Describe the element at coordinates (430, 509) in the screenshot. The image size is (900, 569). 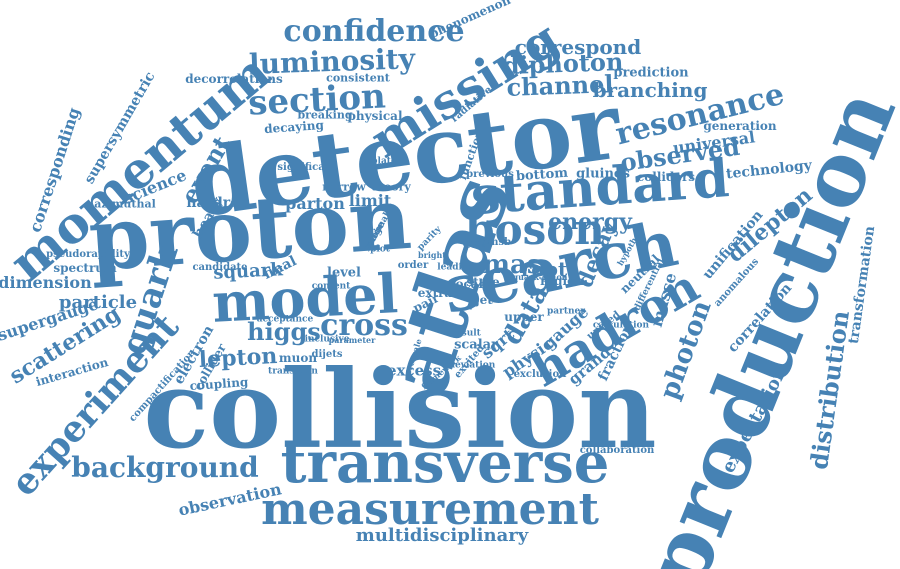
I see `word-measurement: measurement` at that location.